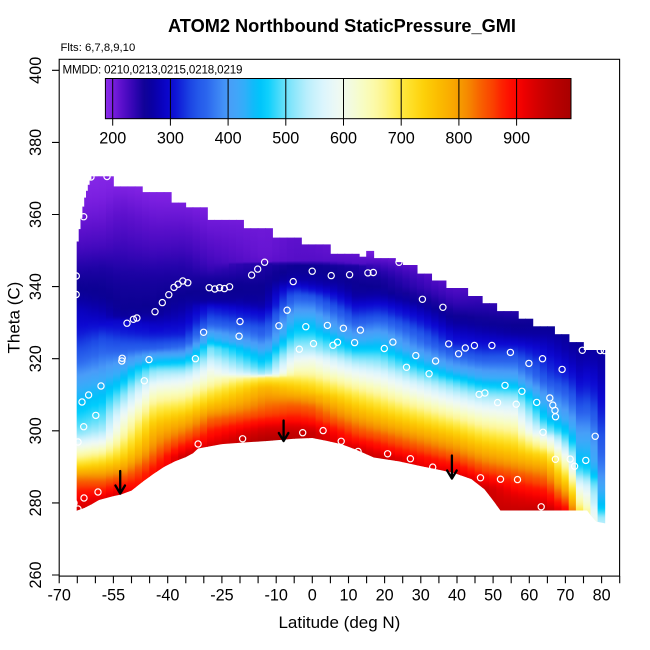 The height and width of the screenshot is (650, 650). I want to click on svg-text: 60, so click(529, 595).